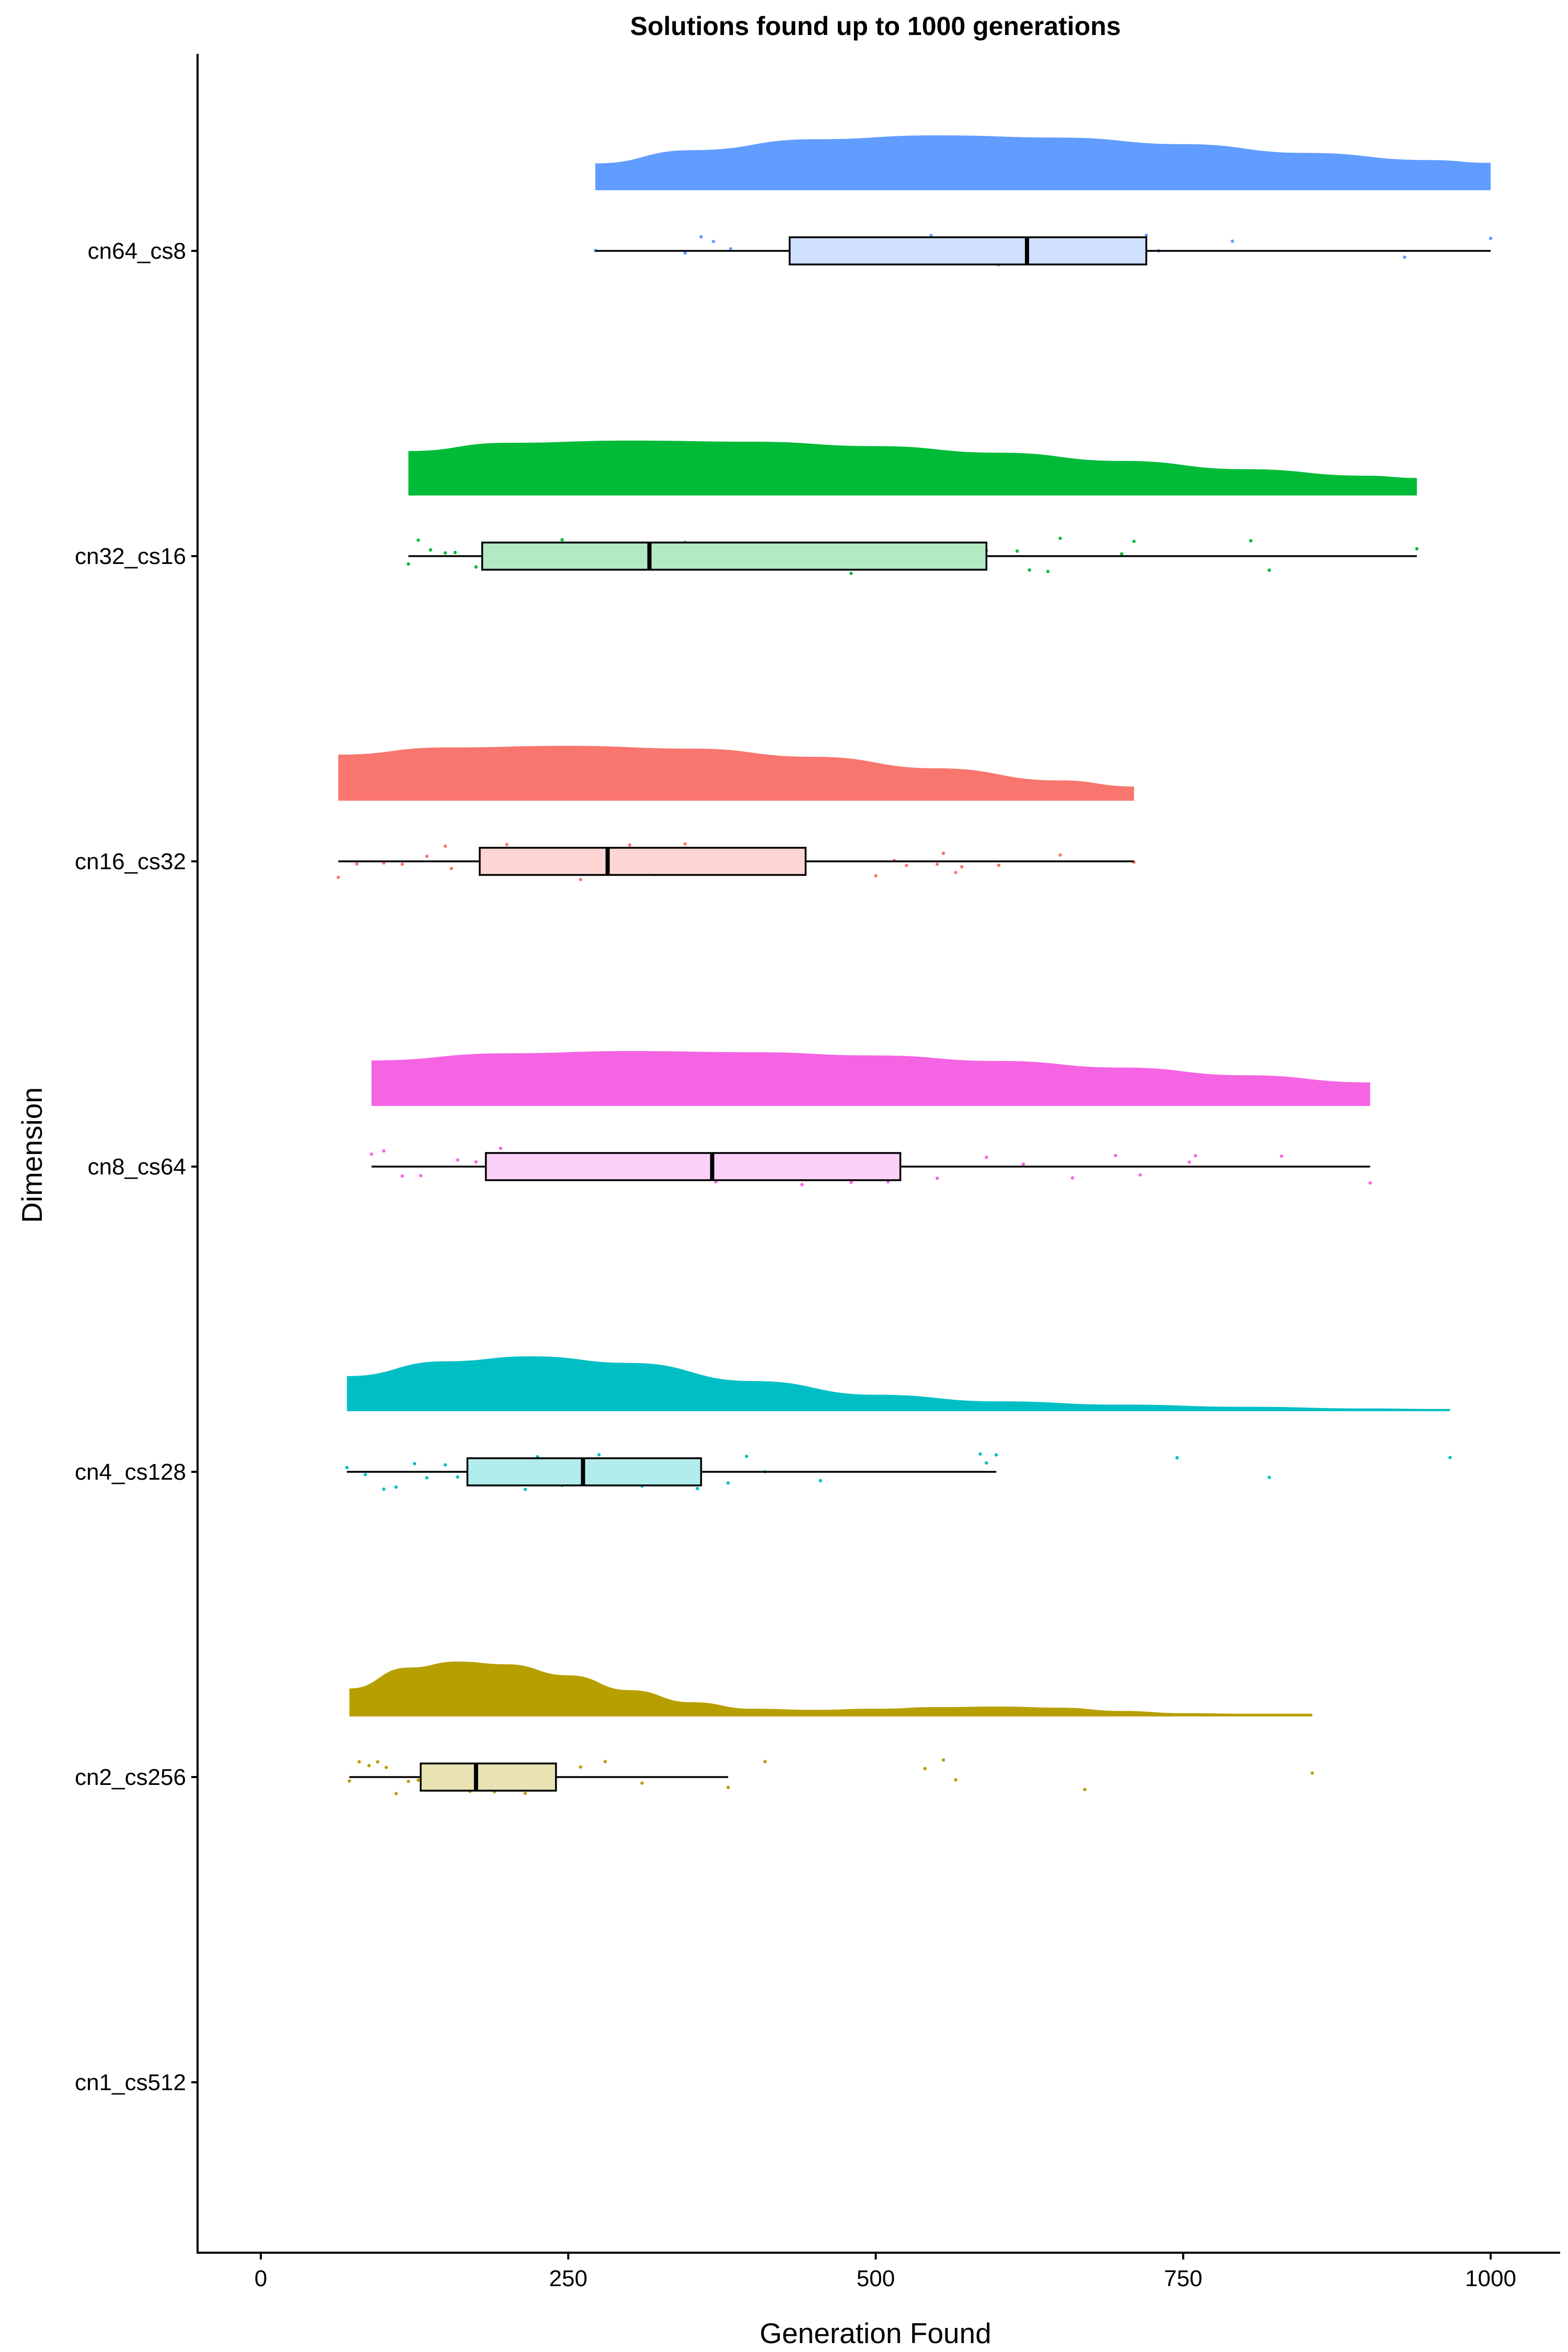 This screenshot has height=2352, width=1568. Describe the element at coordinates (130, 1777) in the screenshot. I see `y-tick-label: cn2_cs256` at that location.